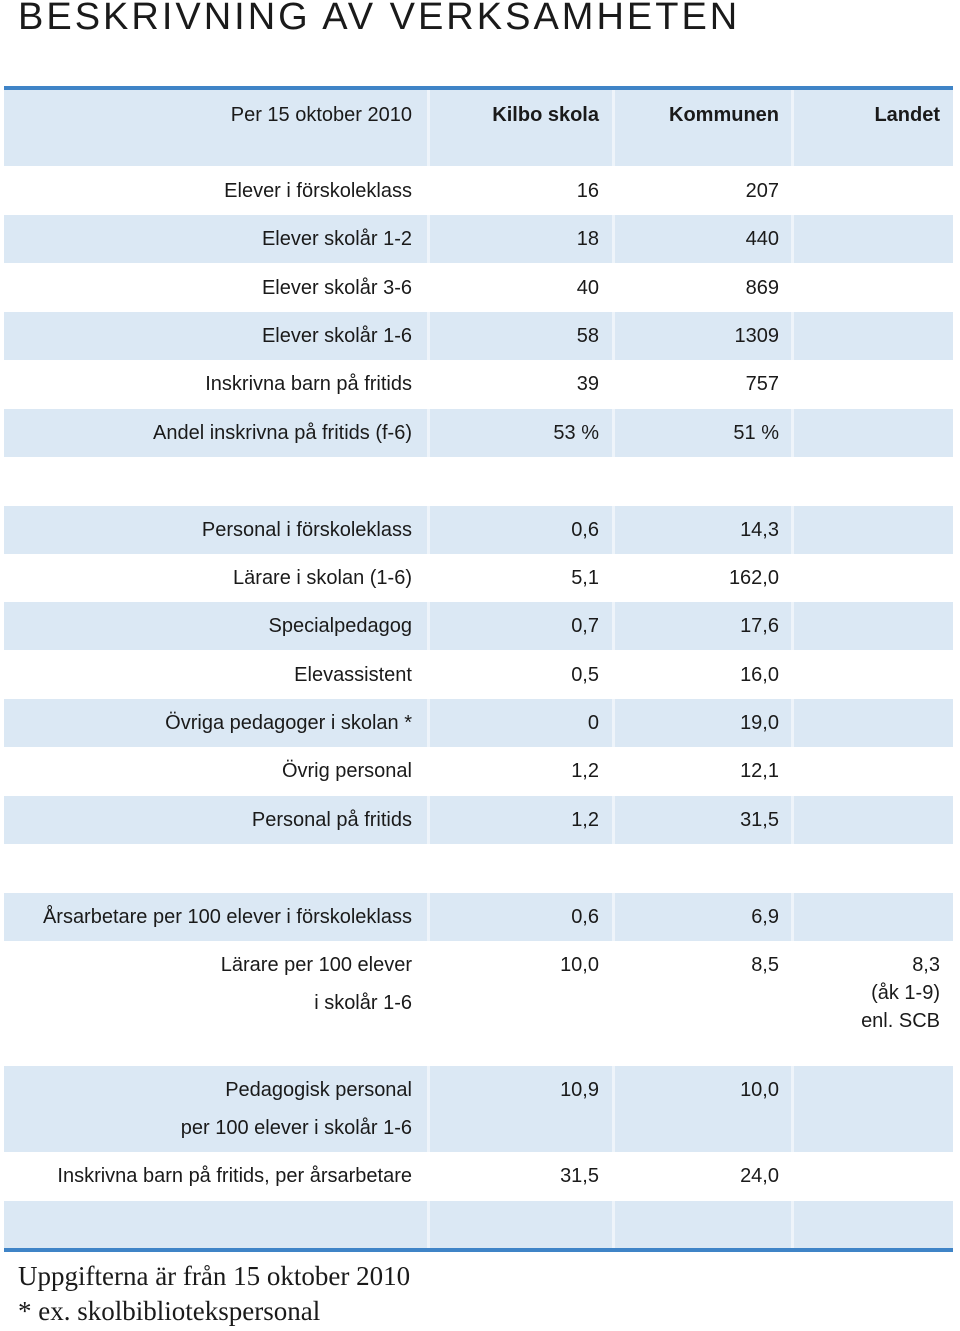  Describe the element at coordinates (282, 433) in the screenshot. I see `row-label: Andel inskrivna på fritids (f-6)` at that location.